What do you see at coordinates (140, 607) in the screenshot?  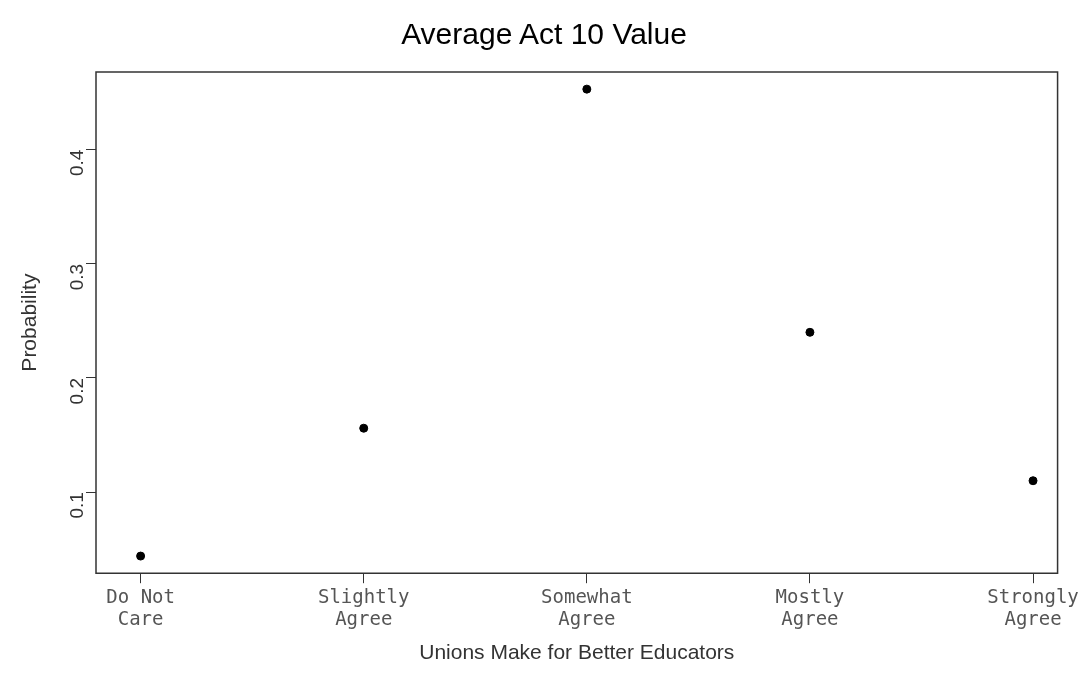 I see `x-tick-label: Do Not Care` at bounding box center [140, 607].